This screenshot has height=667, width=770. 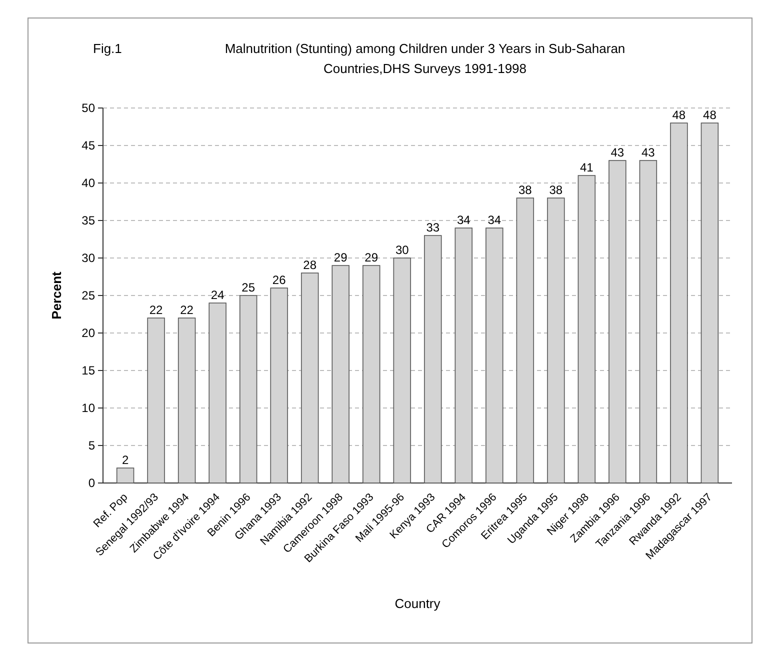 I want to click on data-label: 41, so click(x=587, y=167).